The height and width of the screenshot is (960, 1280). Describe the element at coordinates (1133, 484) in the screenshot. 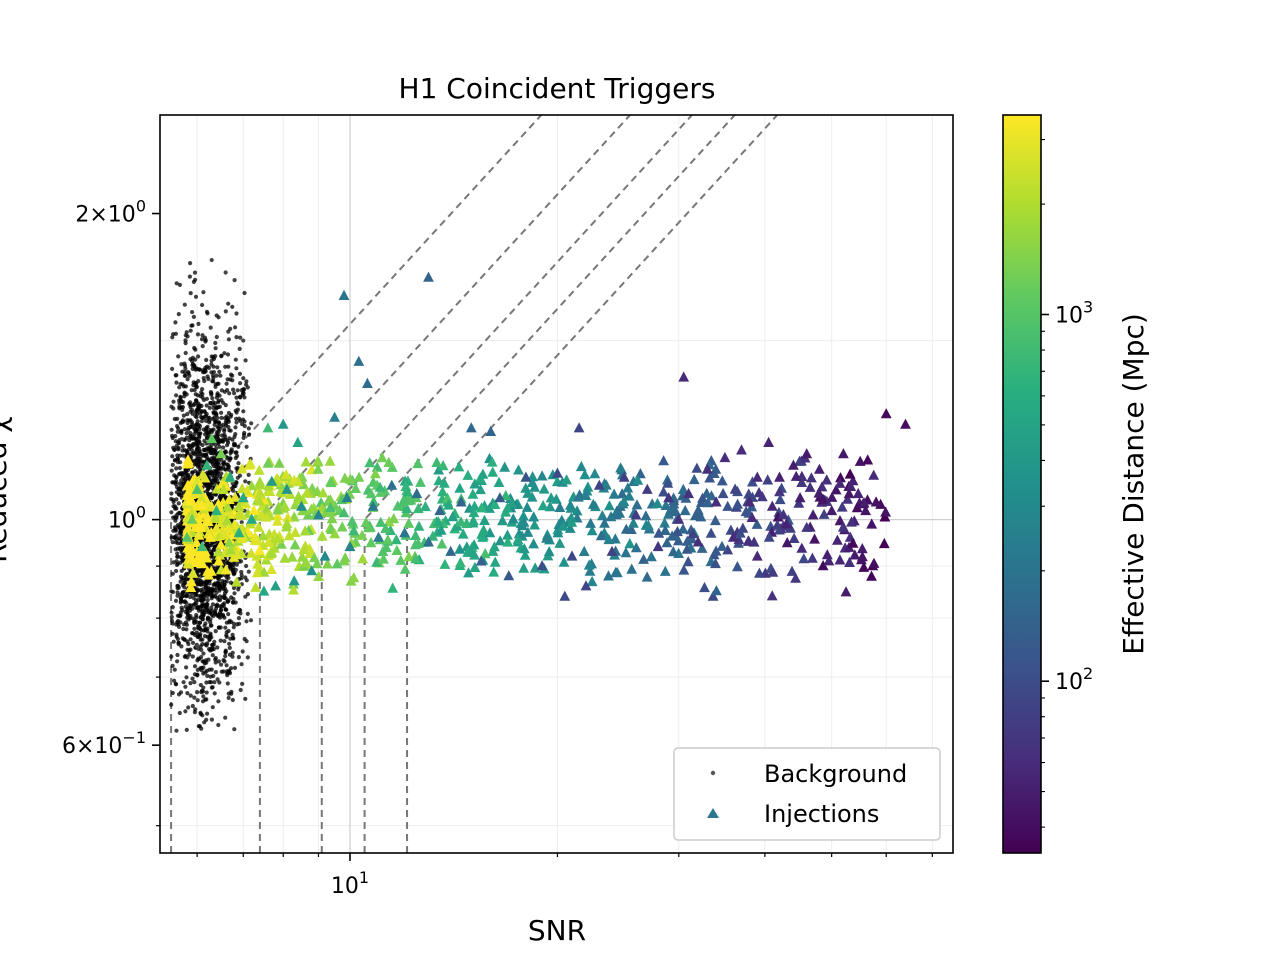

I see `colorbar-label: Effective Distance (Mpc)` at that location.